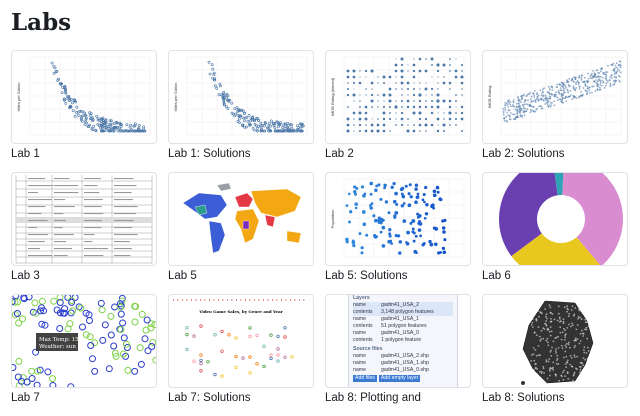  What do you see at coordinates (61, 340) in the screenshot?
I see `tooltip-line: Max Temp: 15.6` at bounding box center [61, 340].